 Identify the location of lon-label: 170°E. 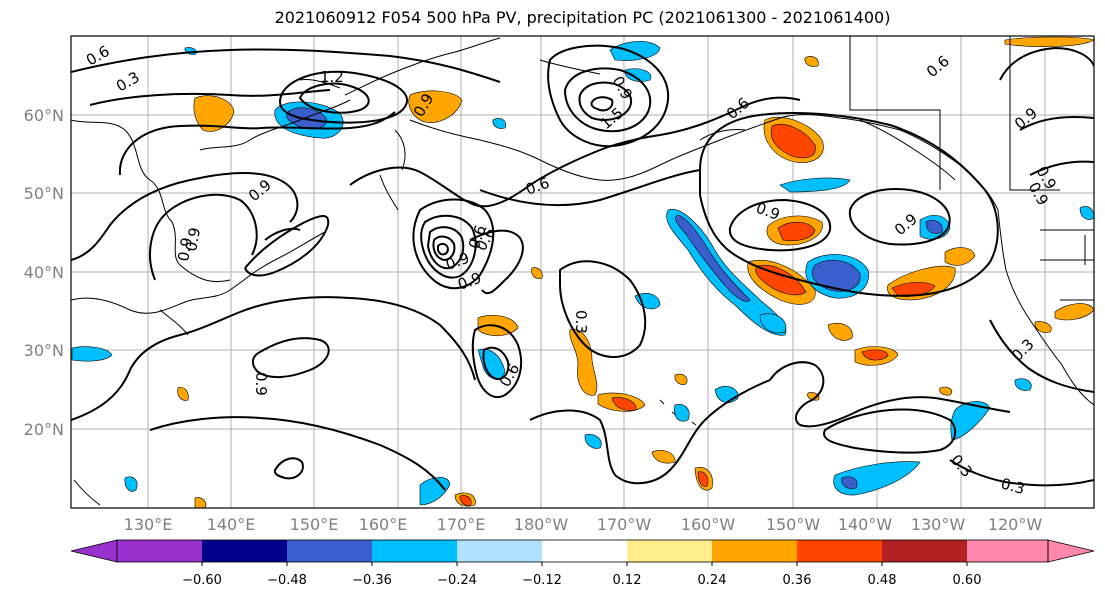
(461, 524).